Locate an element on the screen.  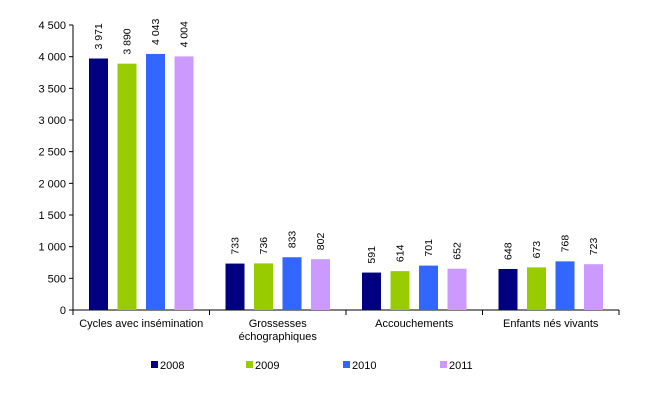
data-label: 833 is located at coordinates (293, 240).